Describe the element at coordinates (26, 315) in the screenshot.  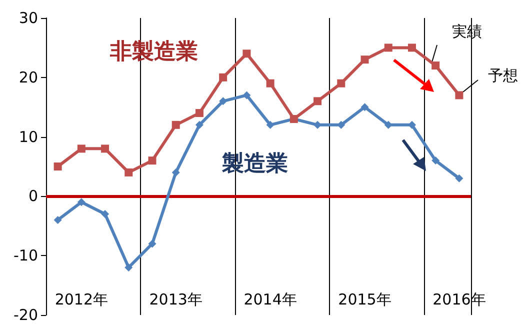
I see `y-tick-label: -20` at that location.